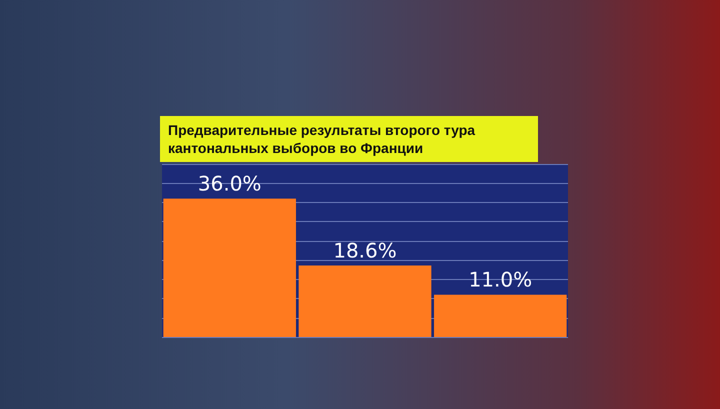 Image resolution: width=720 pixels, height=409 pixels. What do you see at coordinates (349, 139) in the screenshot?
I see `chart-title: Предварительные результаты второго тура кантональных выборов во Франции` at bounding box center [349, 139].